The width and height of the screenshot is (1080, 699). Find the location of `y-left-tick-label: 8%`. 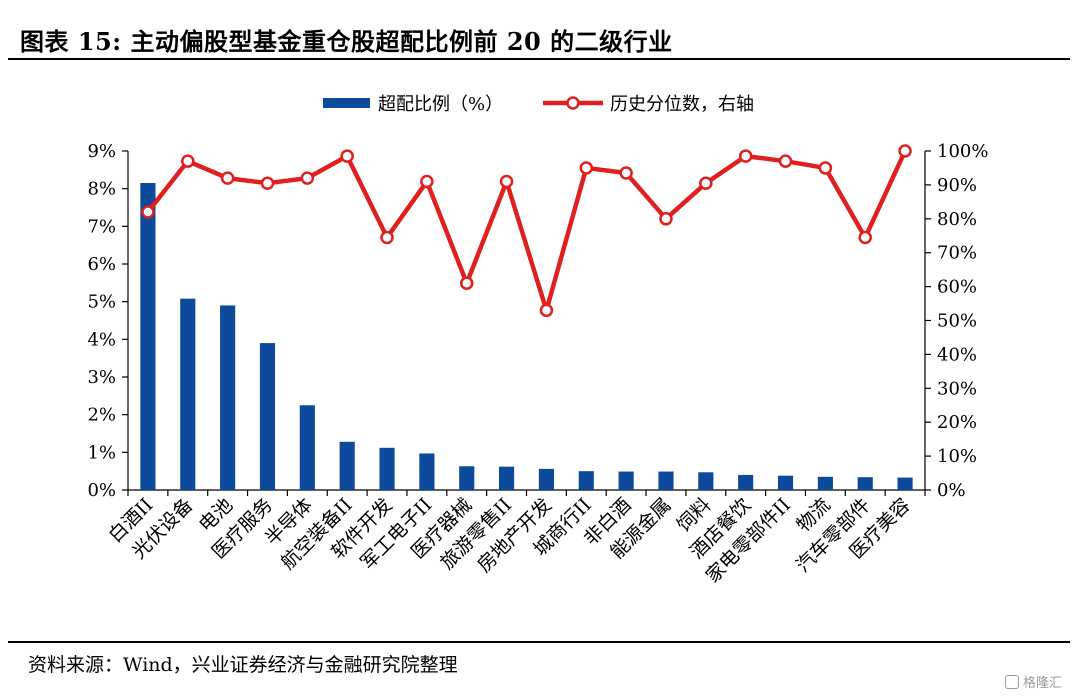

y-left-tick-label: 8% is located at coordinates (101, 189).